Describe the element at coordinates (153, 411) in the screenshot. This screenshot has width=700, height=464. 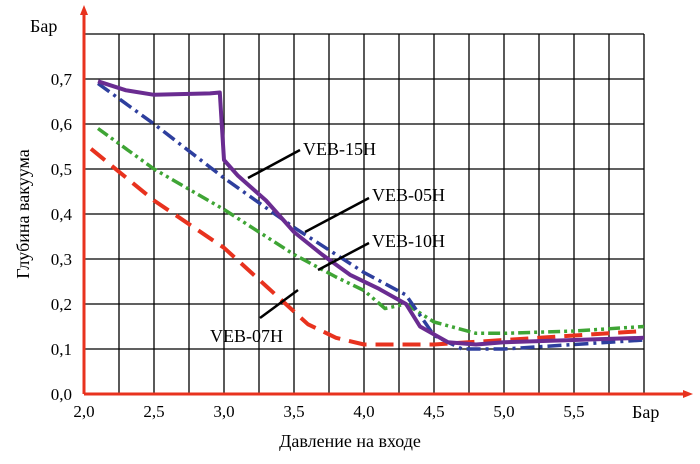
I see `x-tick-label: 2,5` at that location.